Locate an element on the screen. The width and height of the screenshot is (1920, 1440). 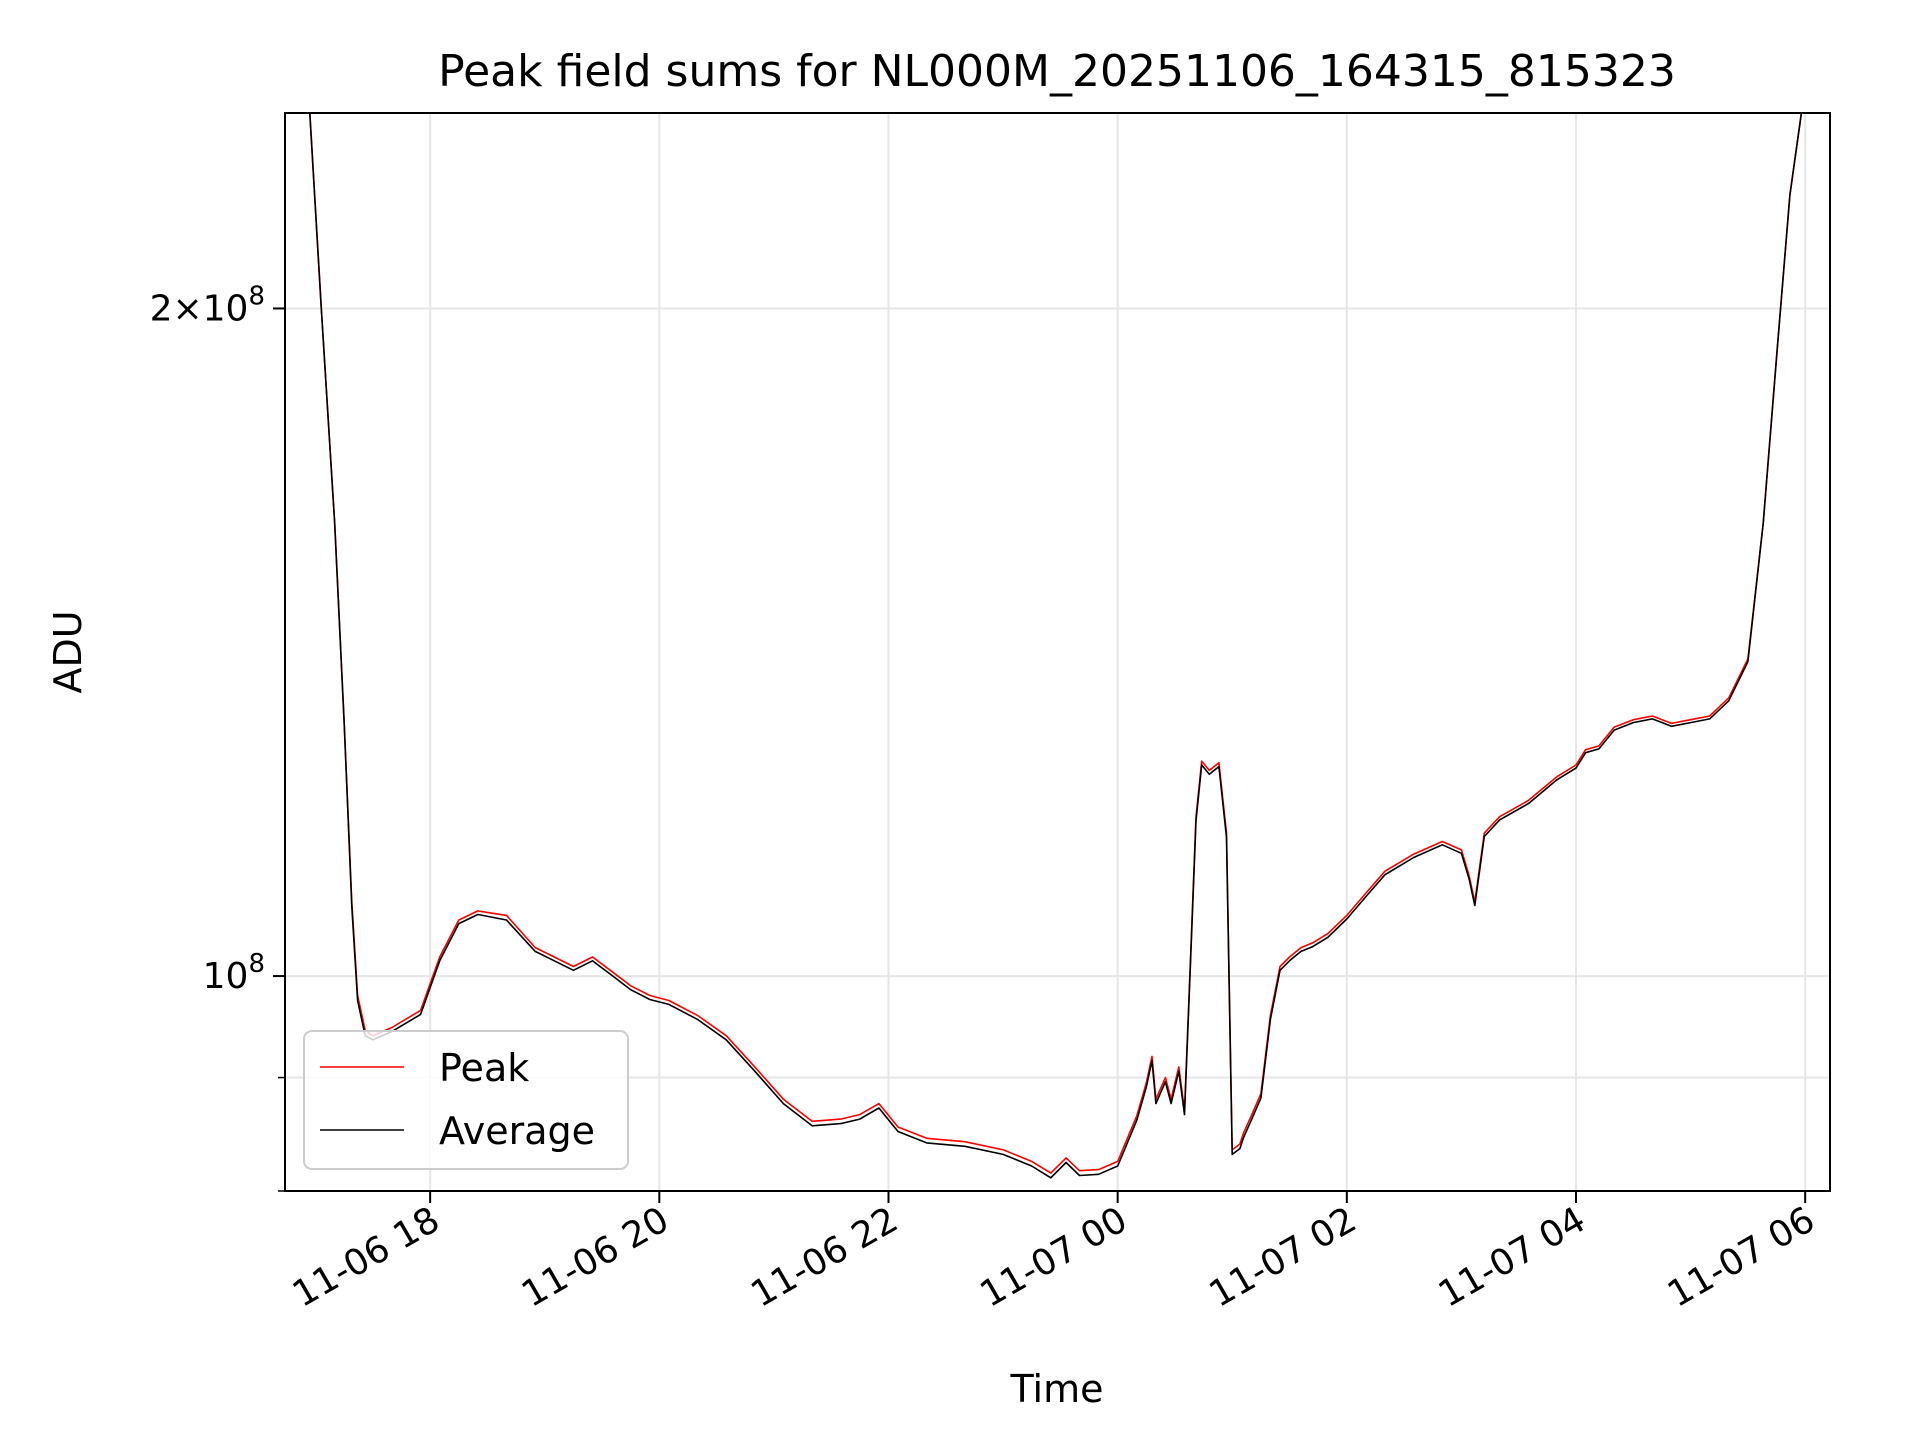
y-tick-label: 108 is located at coordinates (234, 973).